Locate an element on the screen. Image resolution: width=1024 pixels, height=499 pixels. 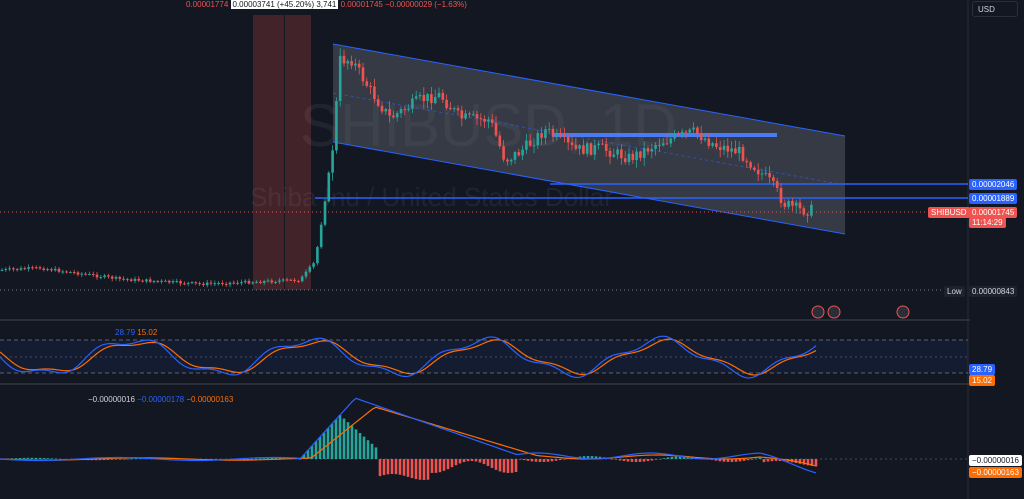
macd-line is located at coordinates (408, 435).